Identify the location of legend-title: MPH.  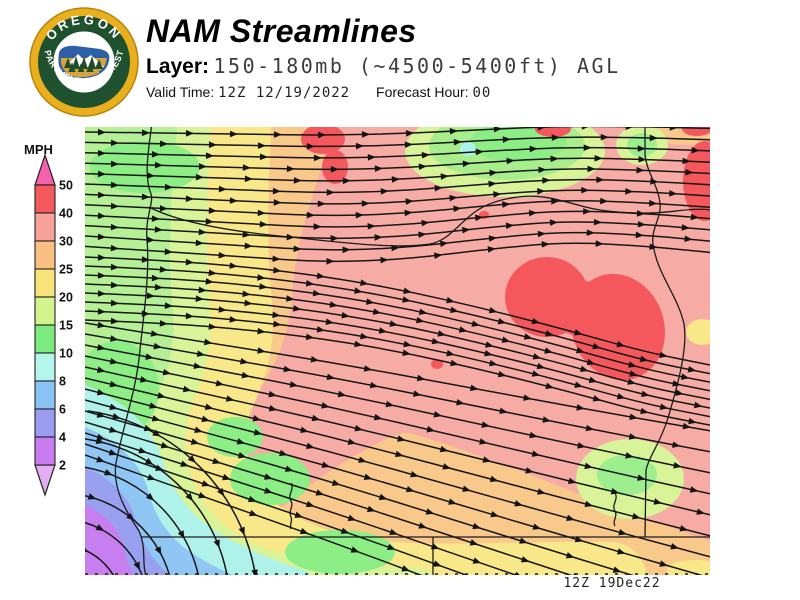
(38, 149).